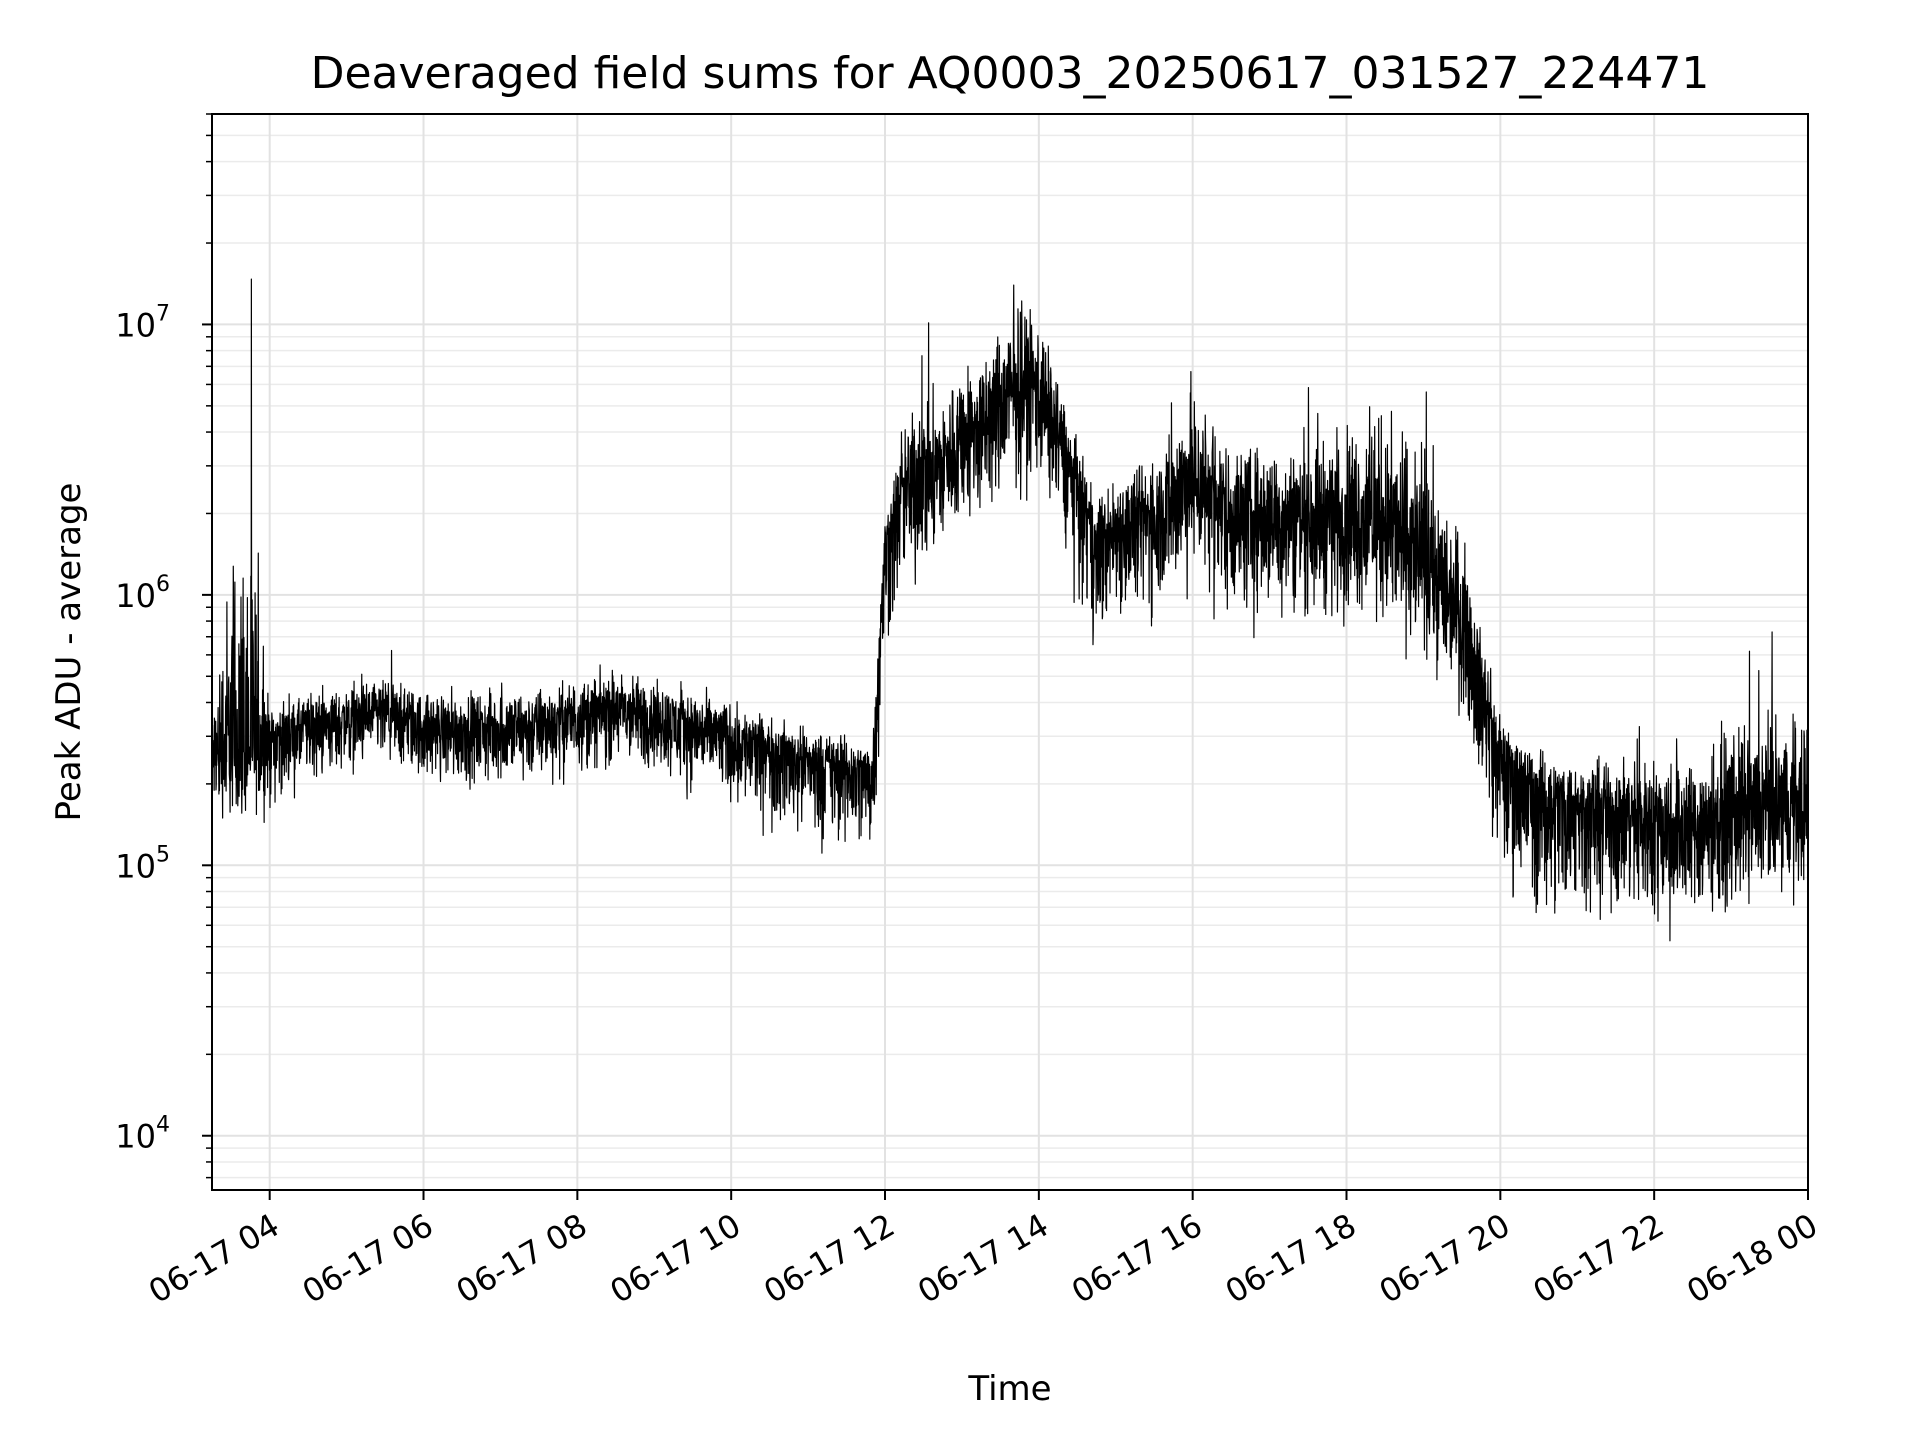 The image size is (1920, 1440). Describe the element at coordinates (142, 1134) in the screenshot. I see `y-tick-label: 10⁴` at that location.